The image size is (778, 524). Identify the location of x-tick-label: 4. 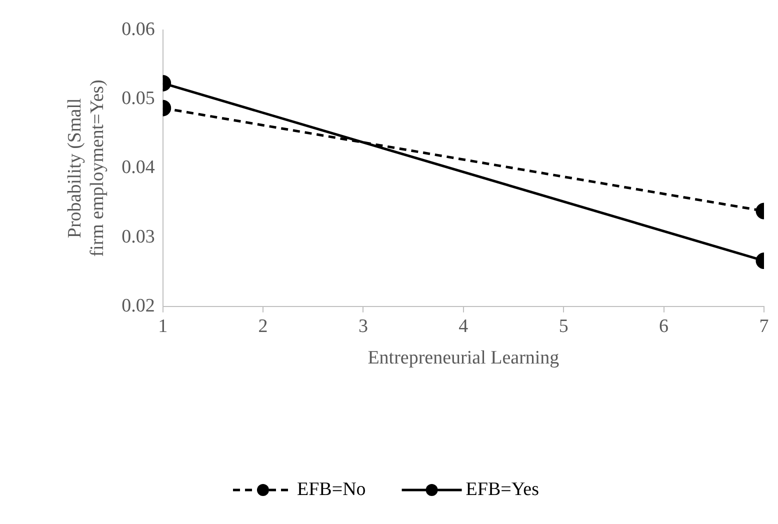
(463, 326).